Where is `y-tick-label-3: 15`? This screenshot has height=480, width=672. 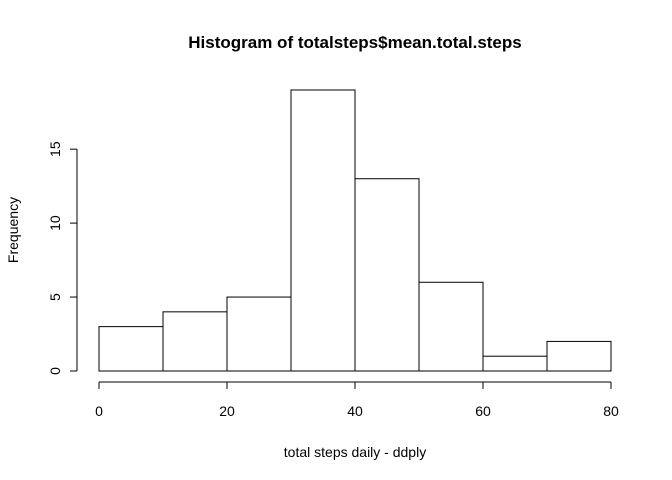
y-tick-label-3: 15 is located at coordinates (55, 149).